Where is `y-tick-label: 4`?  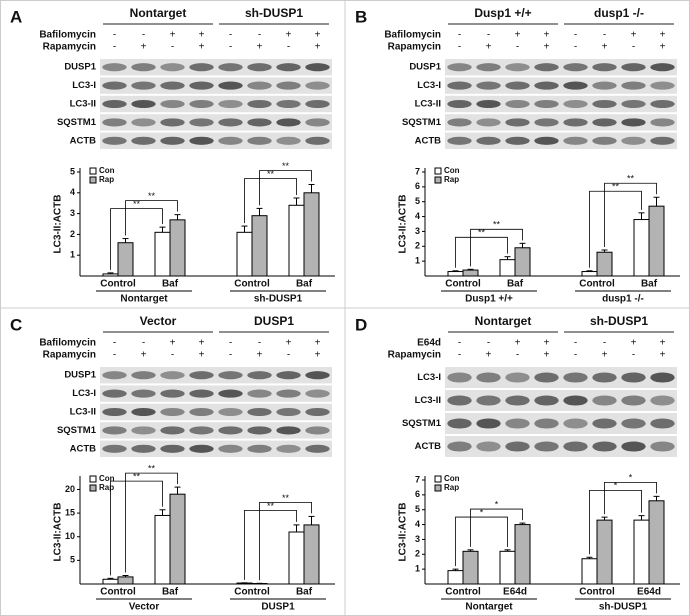
y-tick-label: 4 is located at coordinates (417, 216).